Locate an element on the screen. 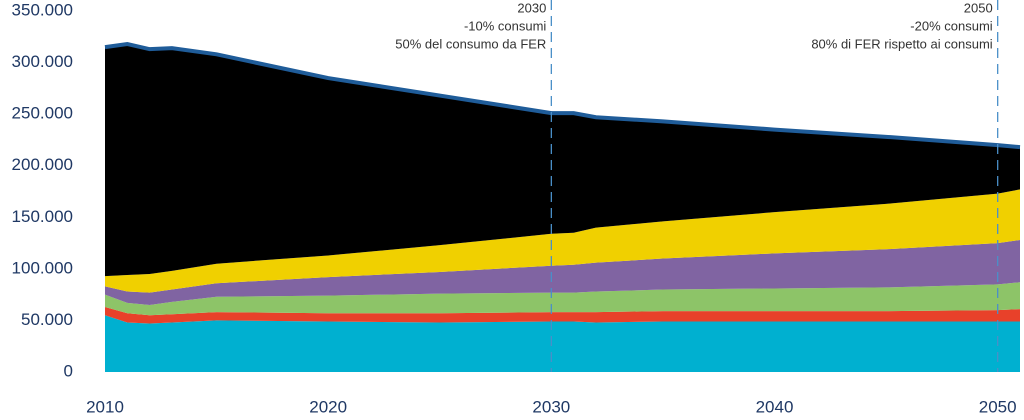 The width and height of the screenshot is (1024, 420). x-tick-label: 2050 is located at coordinates (998, 406).